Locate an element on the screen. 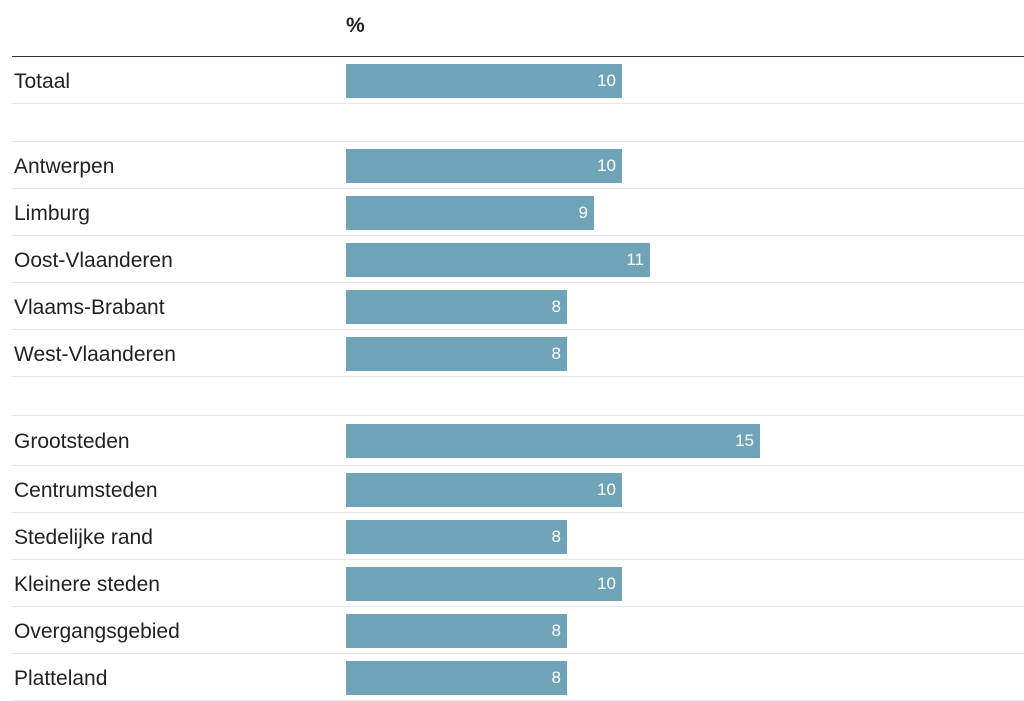 This screenshot has height=701, width=1024. bar-row: Vlaams-Brabant 8 is located at coordinates (518, 306).